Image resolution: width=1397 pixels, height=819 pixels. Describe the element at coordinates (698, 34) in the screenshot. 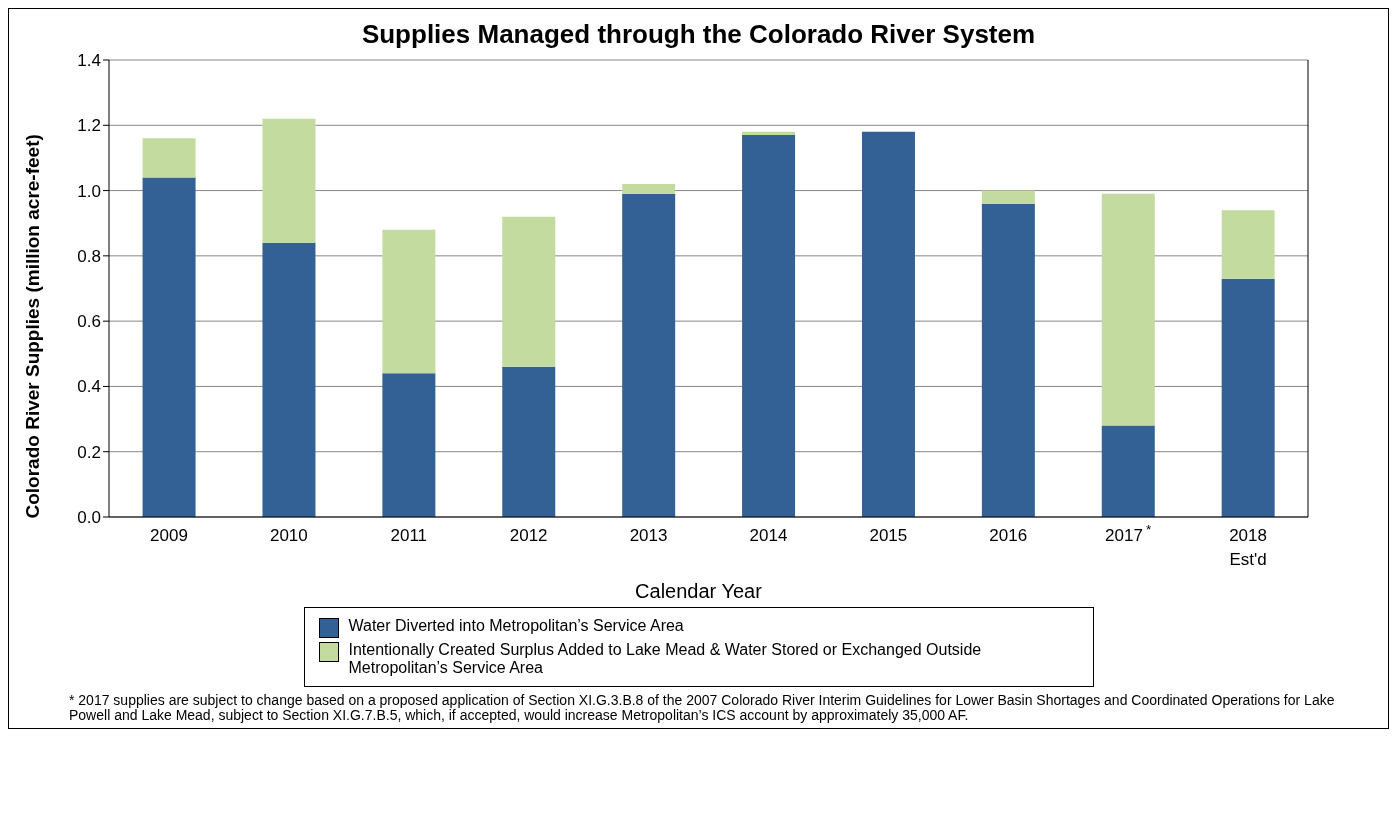

I see `chart-title: Supplies Managed through the Colorado River System` at that location.